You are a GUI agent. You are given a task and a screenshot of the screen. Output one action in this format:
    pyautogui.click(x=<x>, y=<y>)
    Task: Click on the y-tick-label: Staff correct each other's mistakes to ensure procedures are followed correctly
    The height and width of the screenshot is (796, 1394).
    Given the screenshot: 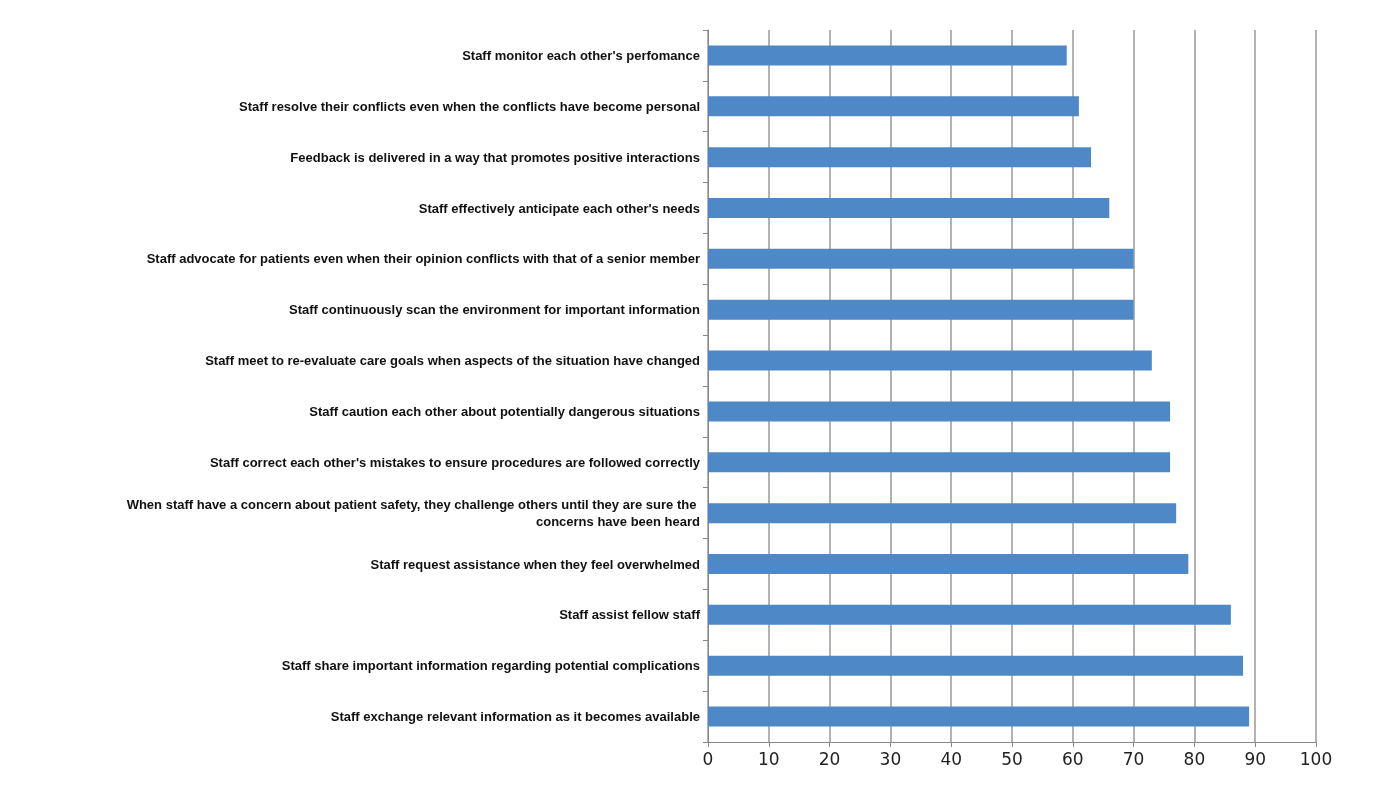 What is the action you would take?
    pyautogui.click(x=455, y=462)
    